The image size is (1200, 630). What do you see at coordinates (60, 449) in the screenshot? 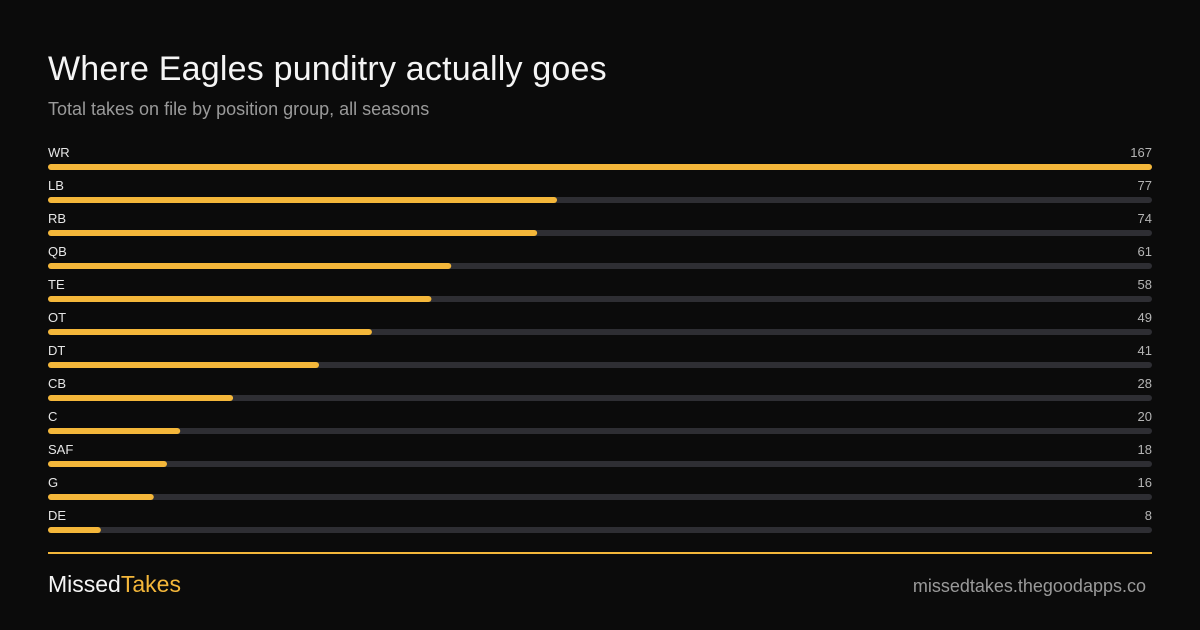
I see `category-label: SAF` at bounding box center [60, 449].